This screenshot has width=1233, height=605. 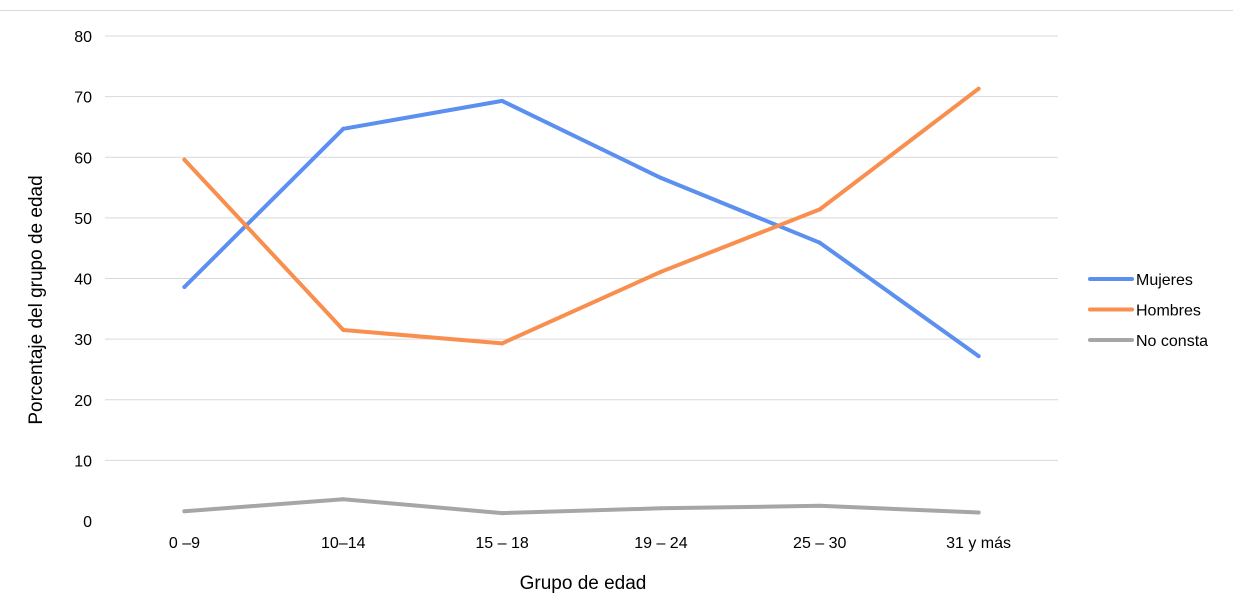 I want to click on x-tick-label: 25 – 30, so click(x=819, y=543).